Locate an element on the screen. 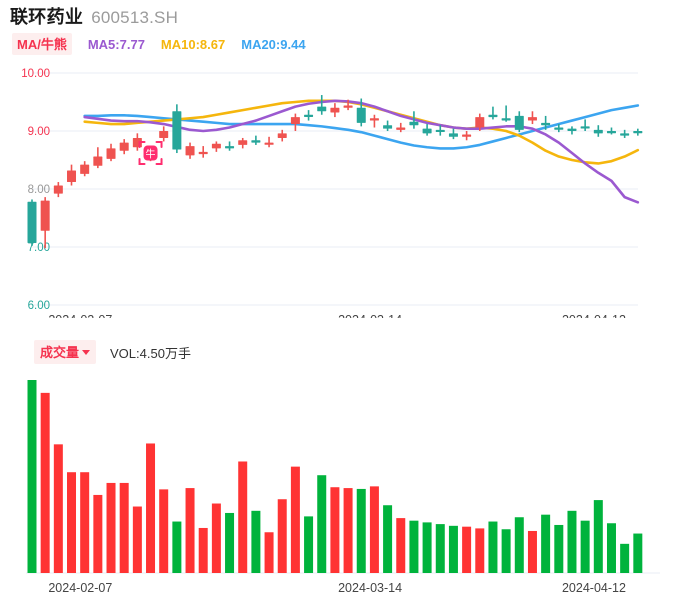 The height and width of the screenshot is (606, 686). marker-chip is located at coordinates (150, 153).